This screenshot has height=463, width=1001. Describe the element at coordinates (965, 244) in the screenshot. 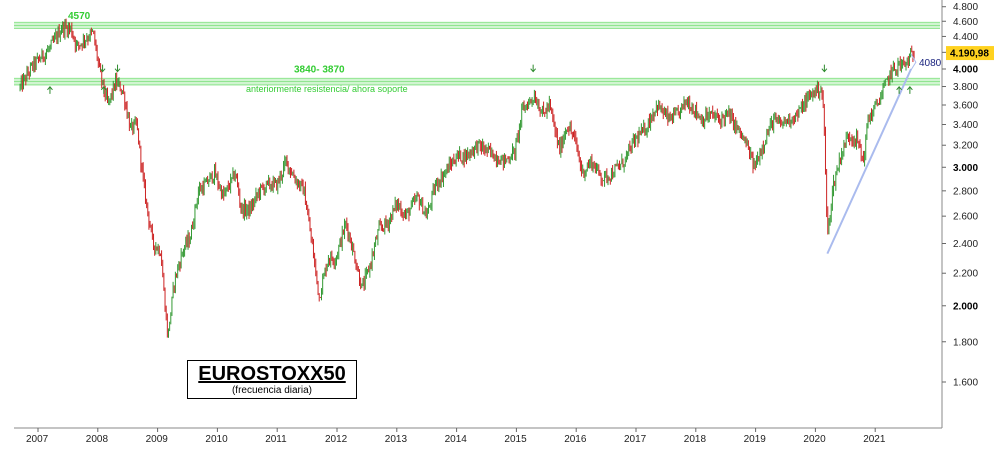

I see `y-tick-label: 2.400` at that location.